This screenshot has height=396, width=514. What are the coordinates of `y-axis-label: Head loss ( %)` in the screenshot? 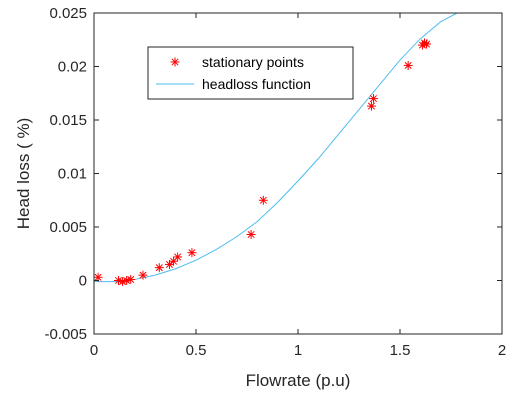 It's located at (23, 173).